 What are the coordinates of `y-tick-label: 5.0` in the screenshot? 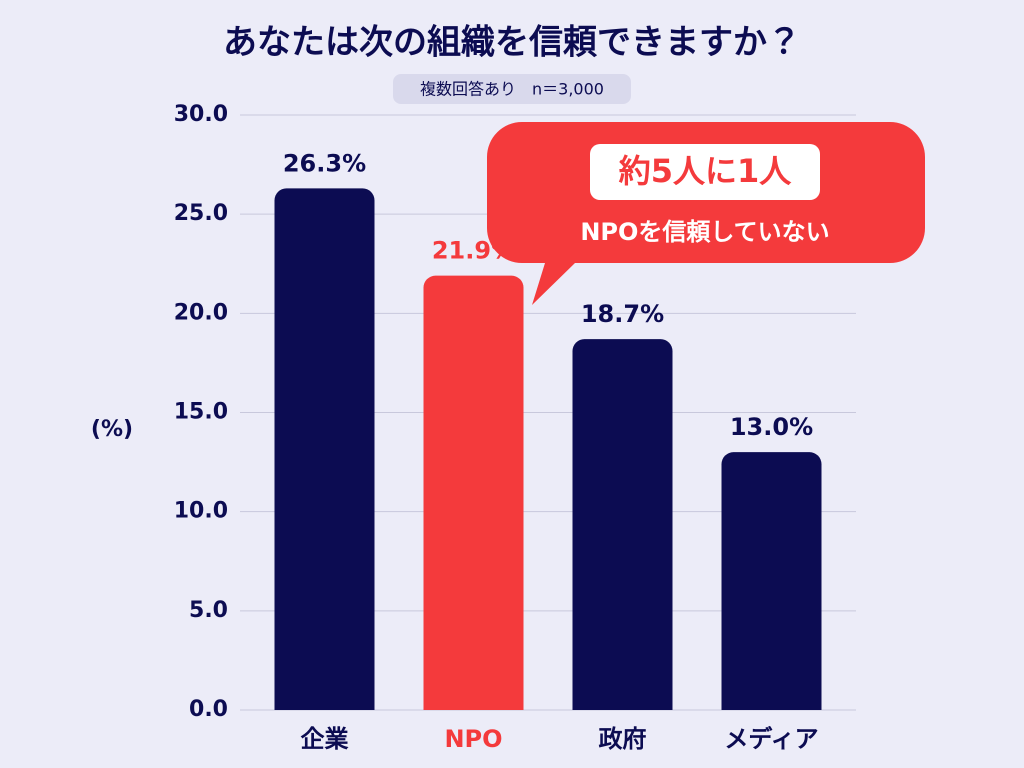 It's located at (208, 610).